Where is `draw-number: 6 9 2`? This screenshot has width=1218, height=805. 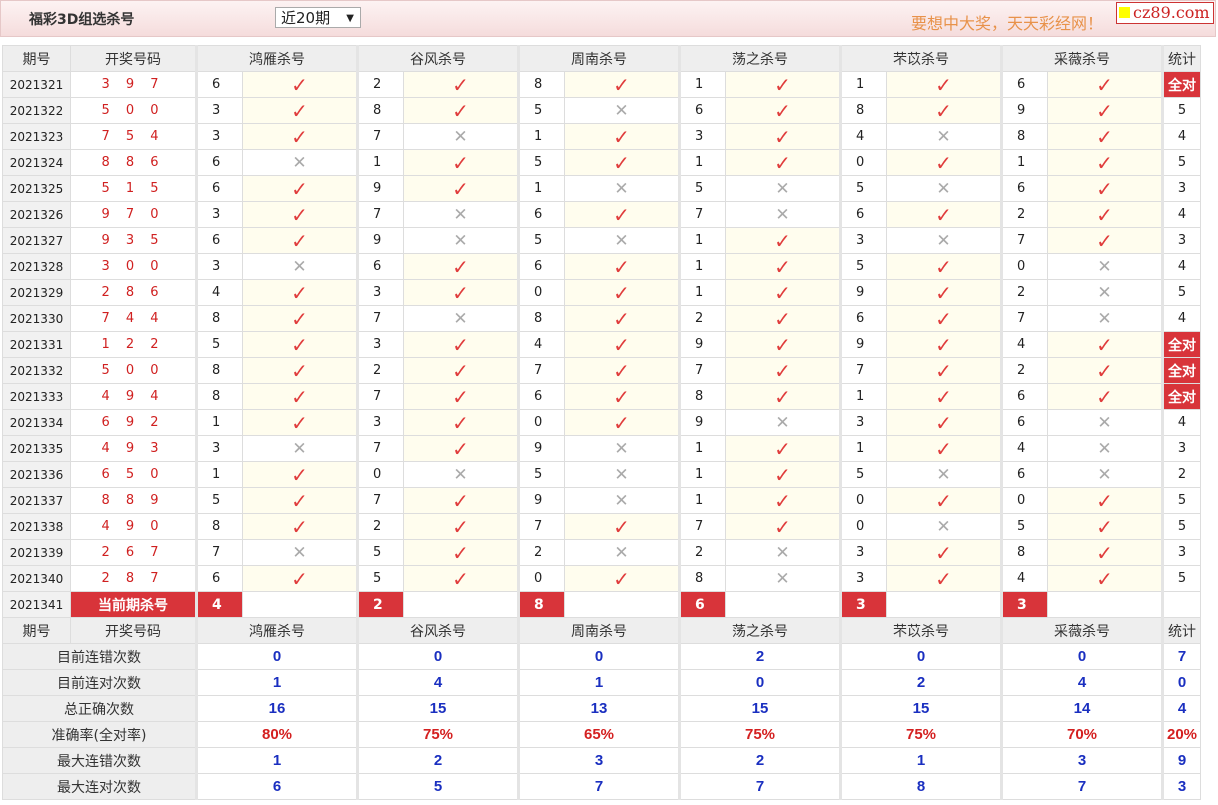
draw-number: 6 9 2 is located at coordinates (133, 422).